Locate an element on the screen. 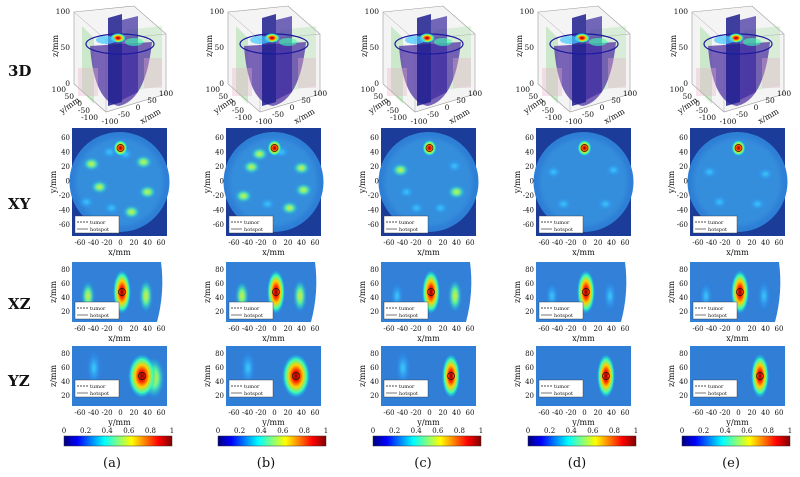 This screenshot has height=477, width=800. colorbar-tick: 0 is located at coordinates (528, 431).